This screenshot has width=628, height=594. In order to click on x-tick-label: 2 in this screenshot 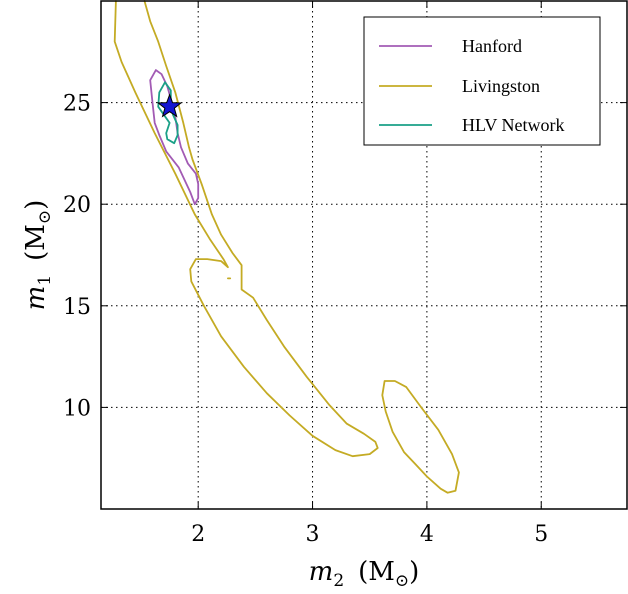, I will do `click(198, 534)`.